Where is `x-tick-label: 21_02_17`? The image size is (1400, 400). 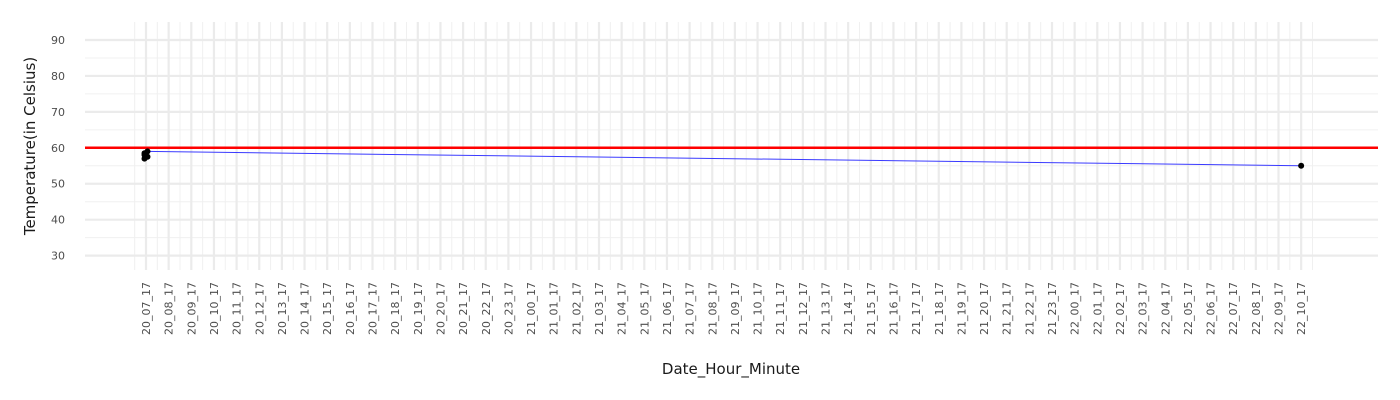 x-tick-label: 21_02_17 is located at coordinates (576, 308).